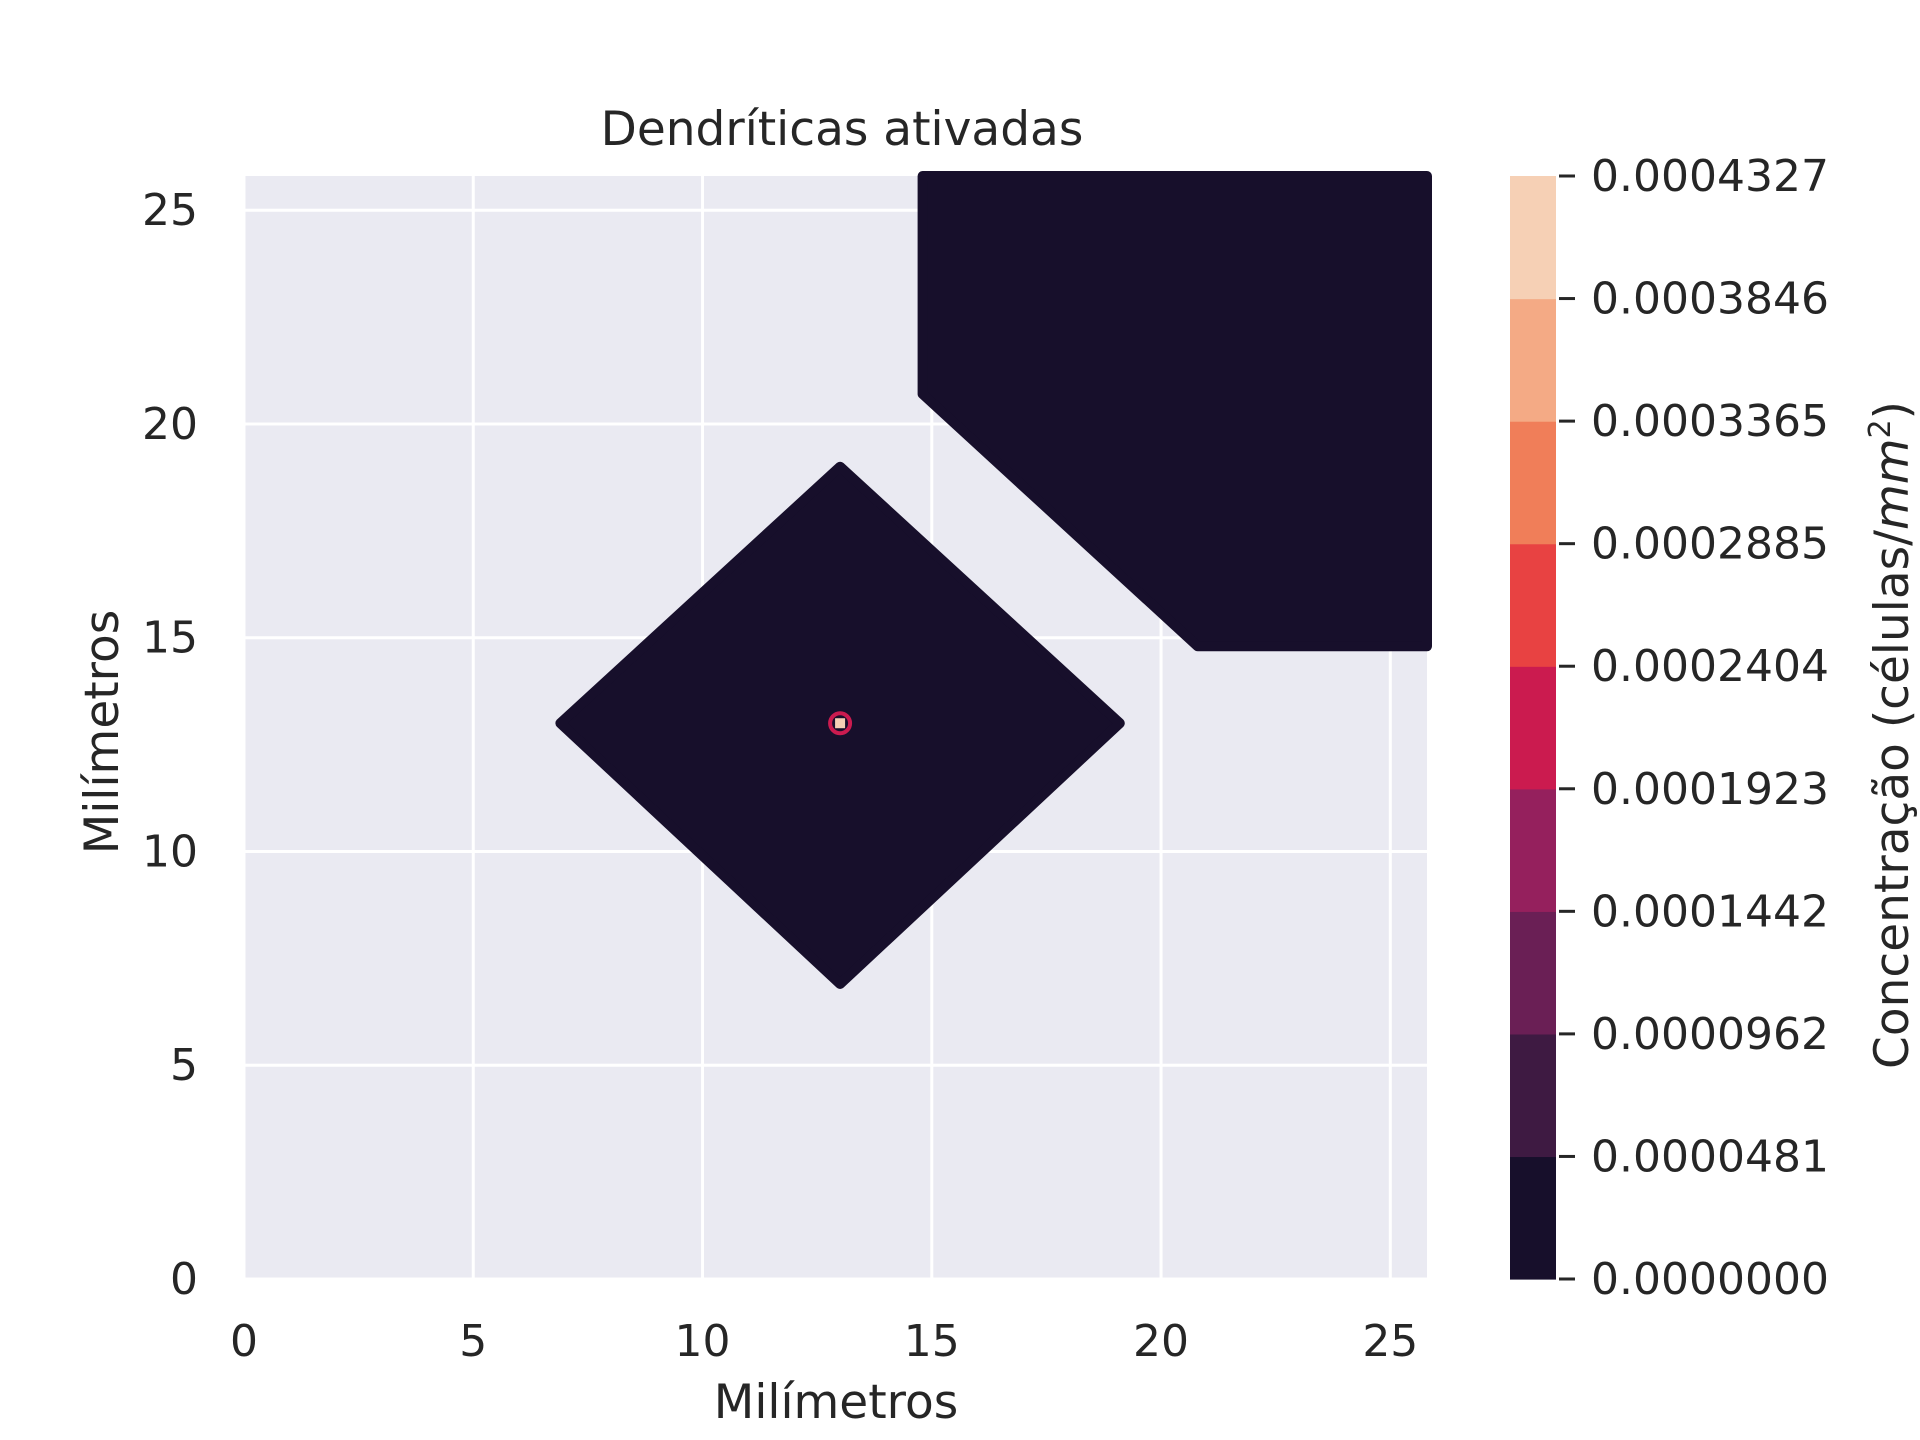  I want to click on x-axis-label: Milímetros, so click(836, 1402).